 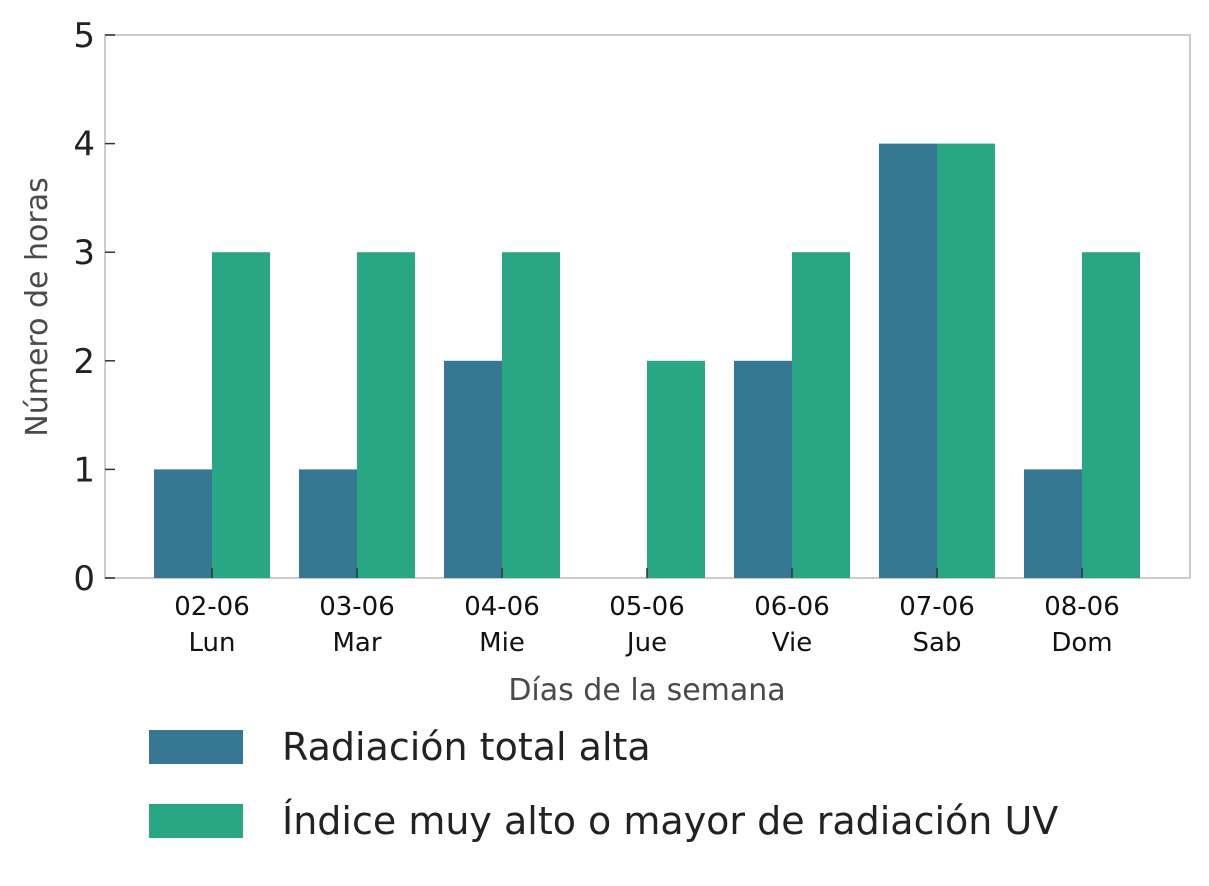 What do you see at coordinates (676, 469) in the screenshot?
I see `bar-series-2-jue` at bounding box center [676, 469].